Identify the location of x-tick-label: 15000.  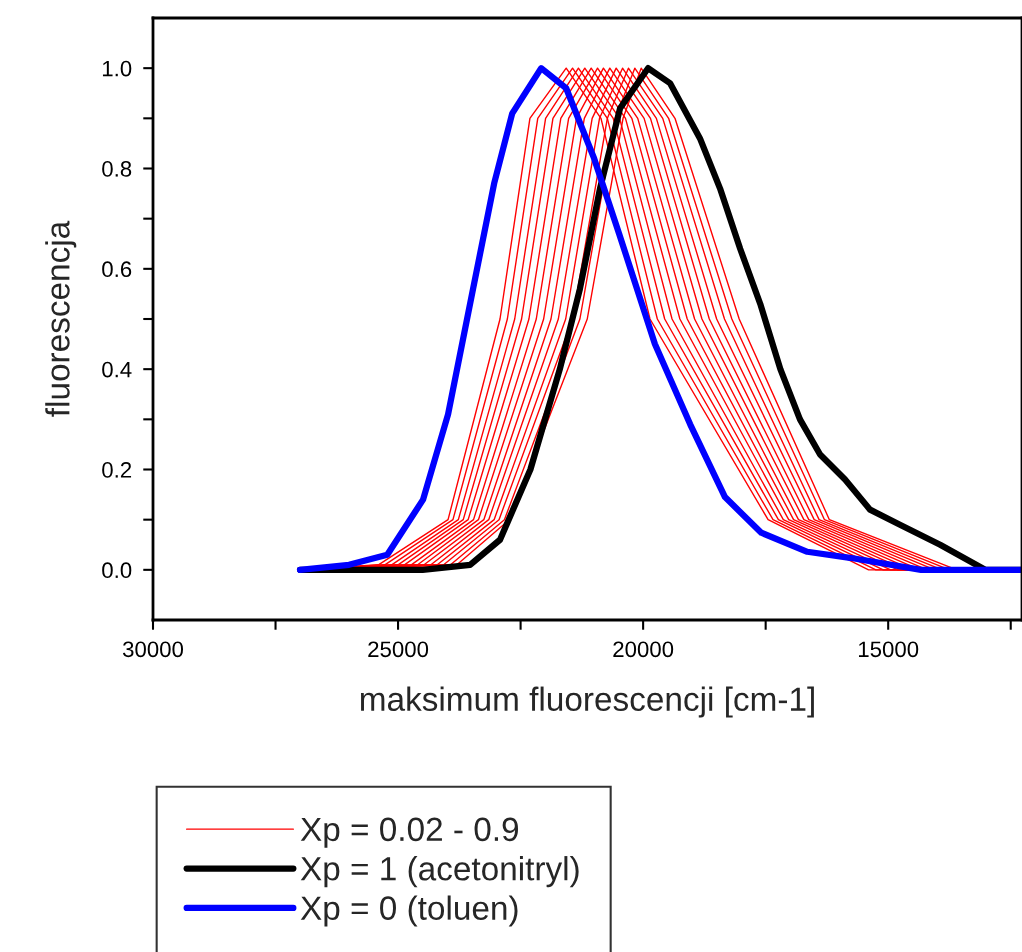
(888, 649).